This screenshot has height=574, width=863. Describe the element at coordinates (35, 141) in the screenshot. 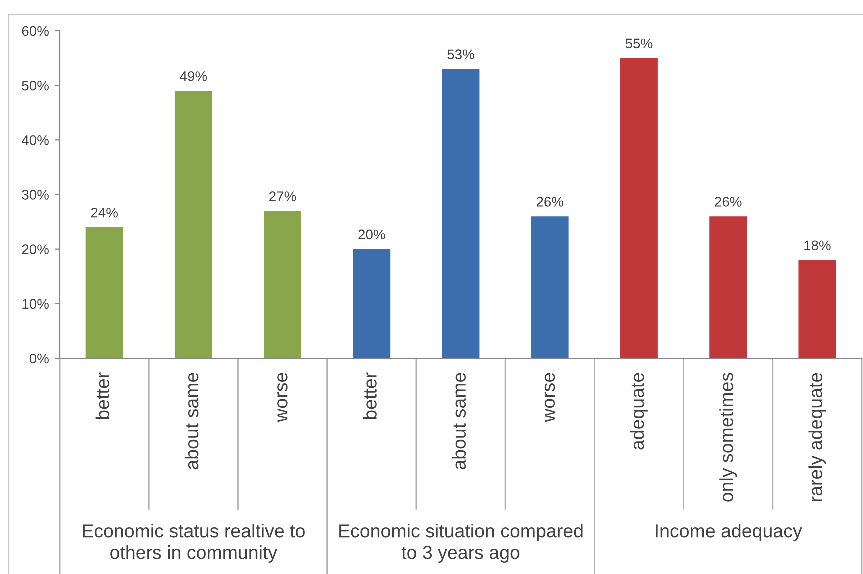

I see `y-tick-label: 40%` at that location.